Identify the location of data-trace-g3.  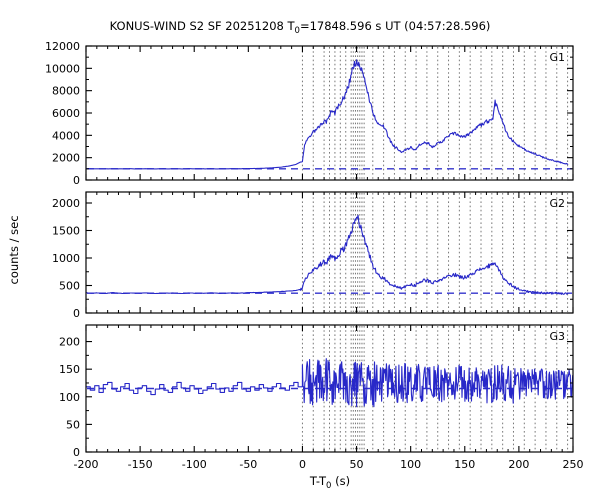
(330, 383).